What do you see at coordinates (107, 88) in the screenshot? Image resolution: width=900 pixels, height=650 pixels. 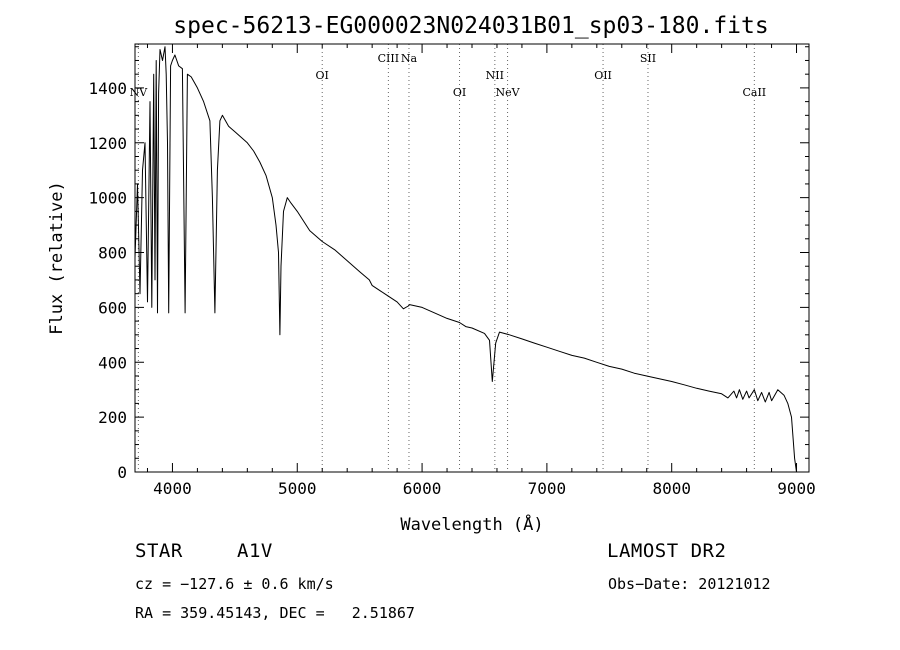 I see `y-tick-label: 1400` at bounding box center [107, 88].